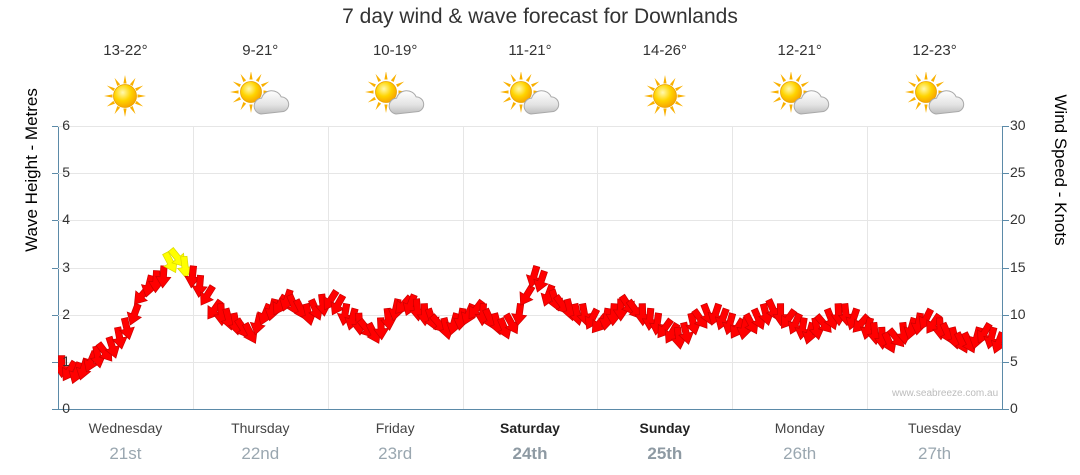 This screenshot has width=1080, height=475. I want to click on day-name-label: Sunday, so click(665, 428).